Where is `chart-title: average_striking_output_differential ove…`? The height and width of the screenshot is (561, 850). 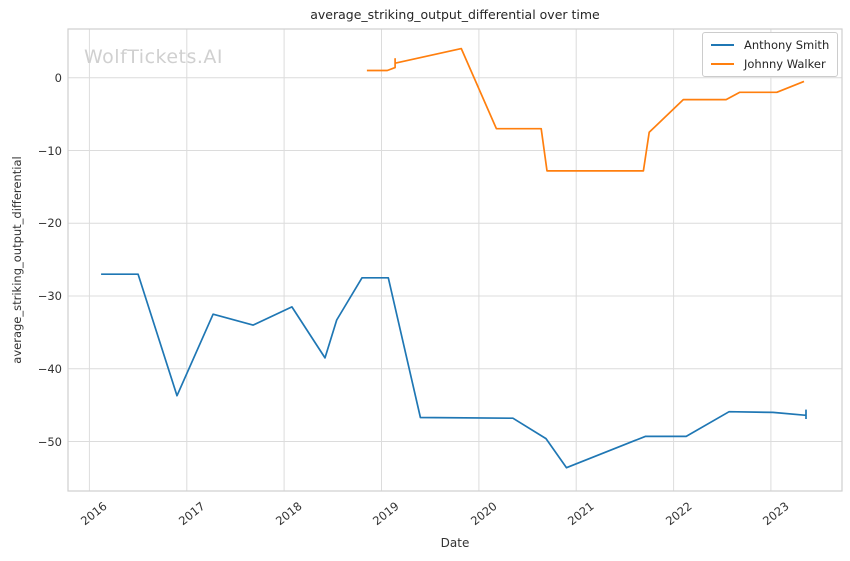 chart-title: average_striking_output_differential ove… is located at coordinates (455, 14).